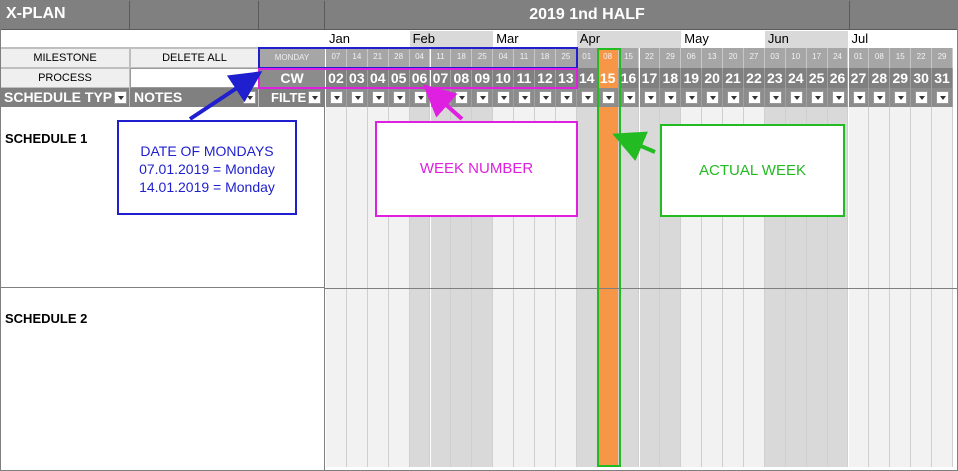 This screenshot has height=471, width=958. Describe the element at coordinates (634, 146) in the screenshot. I see `actual-week-arrow` at that location.